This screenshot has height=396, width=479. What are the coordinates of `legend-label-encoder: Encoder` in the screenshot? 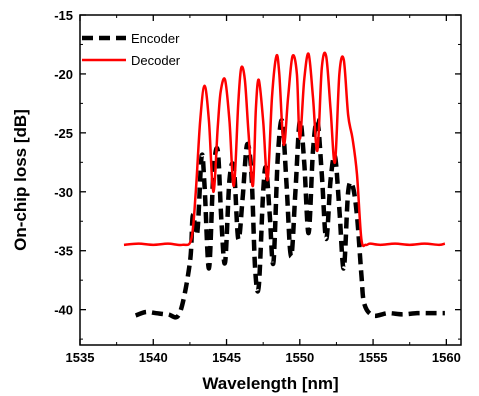 It's located at (155, 38).